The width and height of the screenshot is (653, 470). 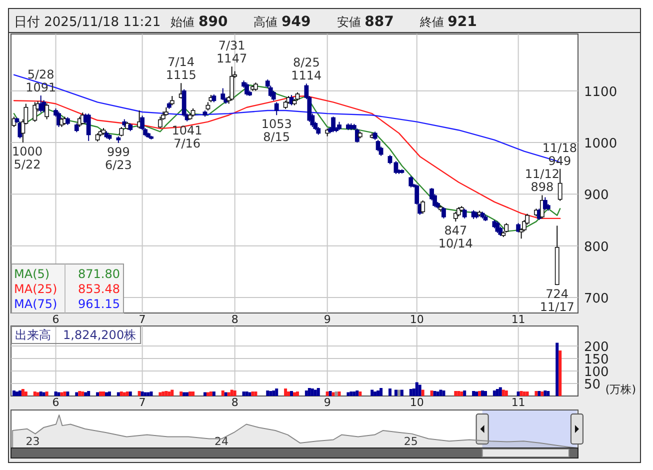 I want to click on y-tick-label: 900, so click(x=596, y=196).